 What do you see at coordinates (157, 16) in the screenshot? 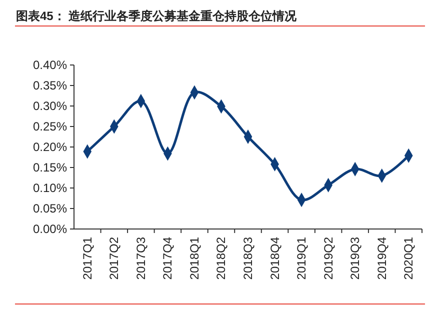
I see `chart-title: 图表45： 造纸行业各季度公募基金重仓持股仓位情况` at bounding box center [157, 16].